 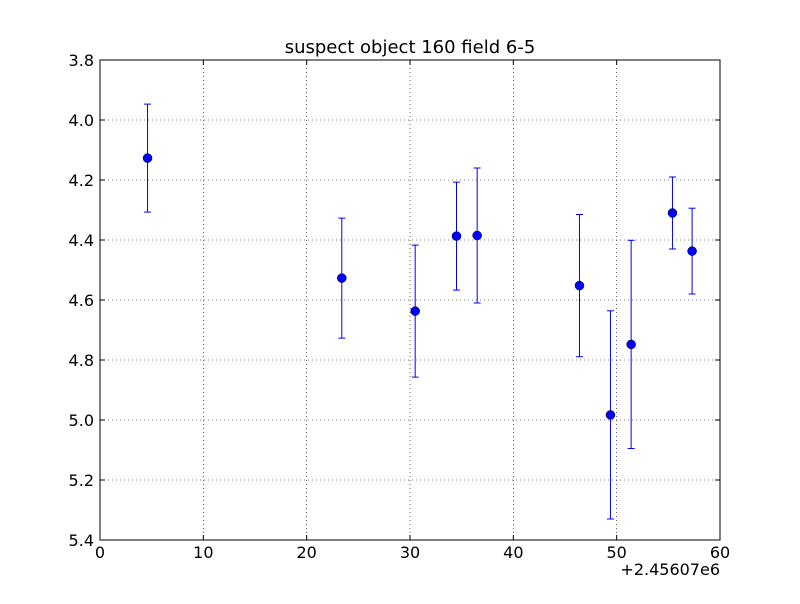 What do you see at coordinates (100, 552) in the screenshot?
I see `x-tick-label: 0` at bounding box center [100, 552].